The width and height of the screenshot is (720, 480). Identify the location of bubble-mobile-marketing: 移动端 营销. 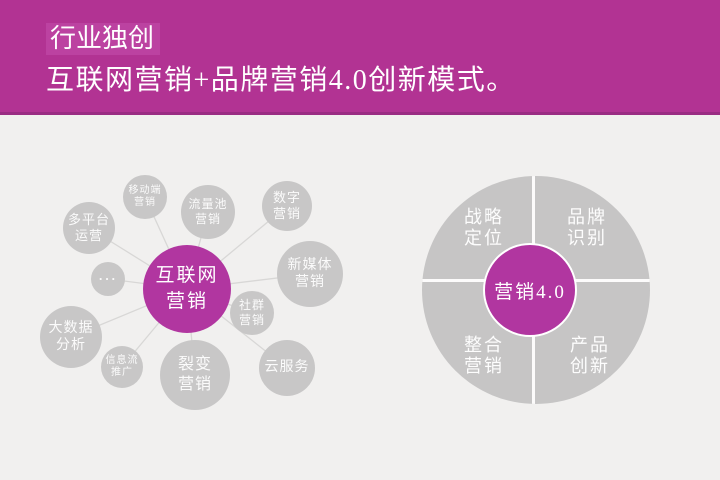
(145, 197).